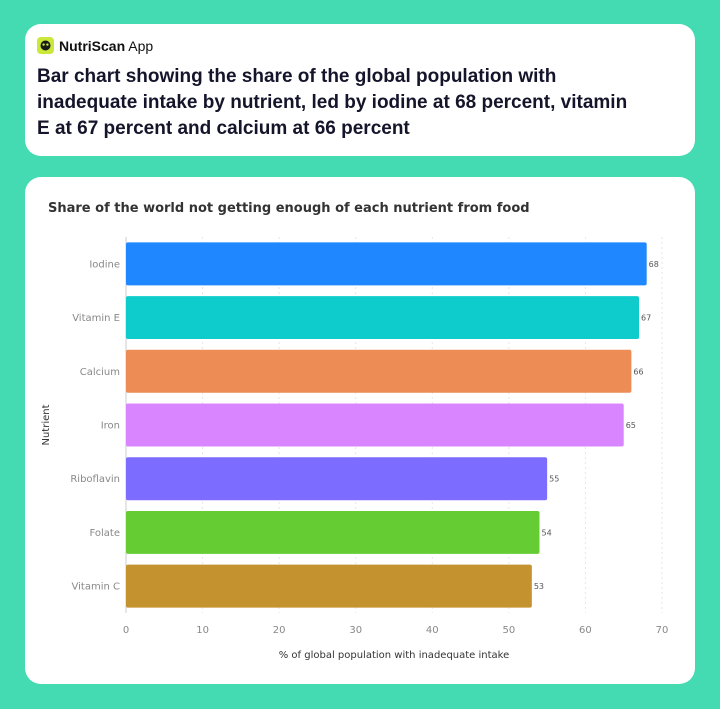 The height and width of the screenshot is (709, 720). Describe the element at coordinates (110, 426) in the screenshot. I see `category-label: Iron` at that location.